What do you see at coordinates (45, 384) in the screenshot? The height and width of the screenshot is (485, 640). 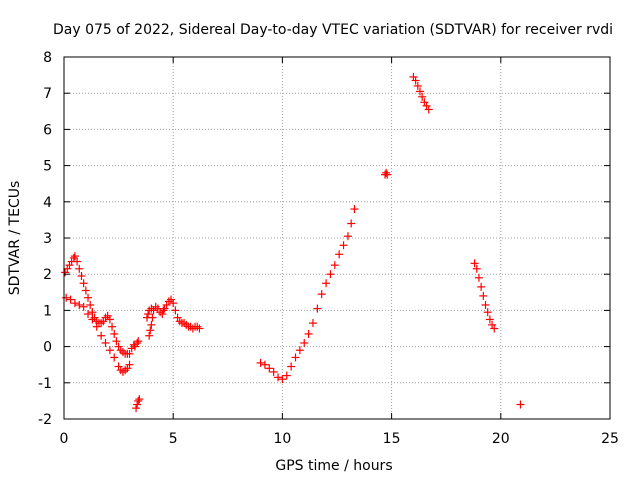 I see `y-tick-label: -1` at bounding box center [45, 384].